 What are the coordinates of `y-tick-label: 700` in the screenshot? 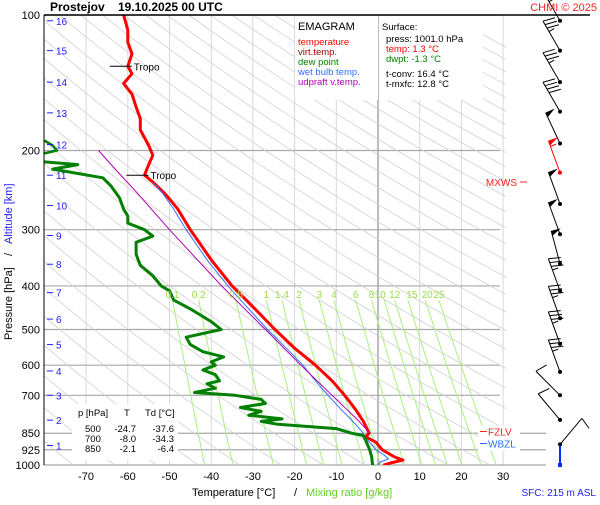 It's located at (31, 396).